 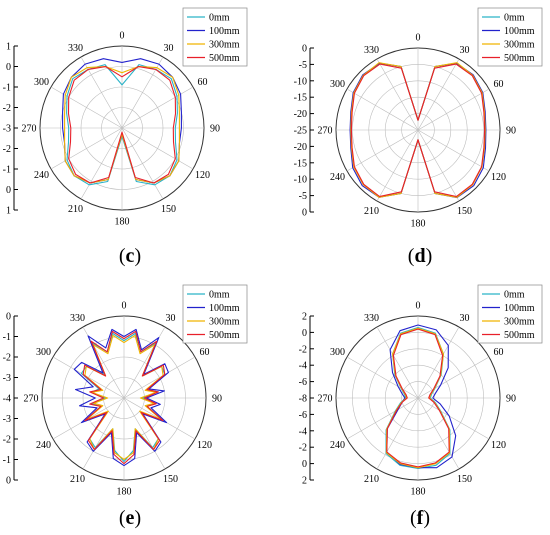 What do you see at coordinates (130, 256) in the screenshot?
I see `caption-c: (c)` at bounding box center [130, 256].